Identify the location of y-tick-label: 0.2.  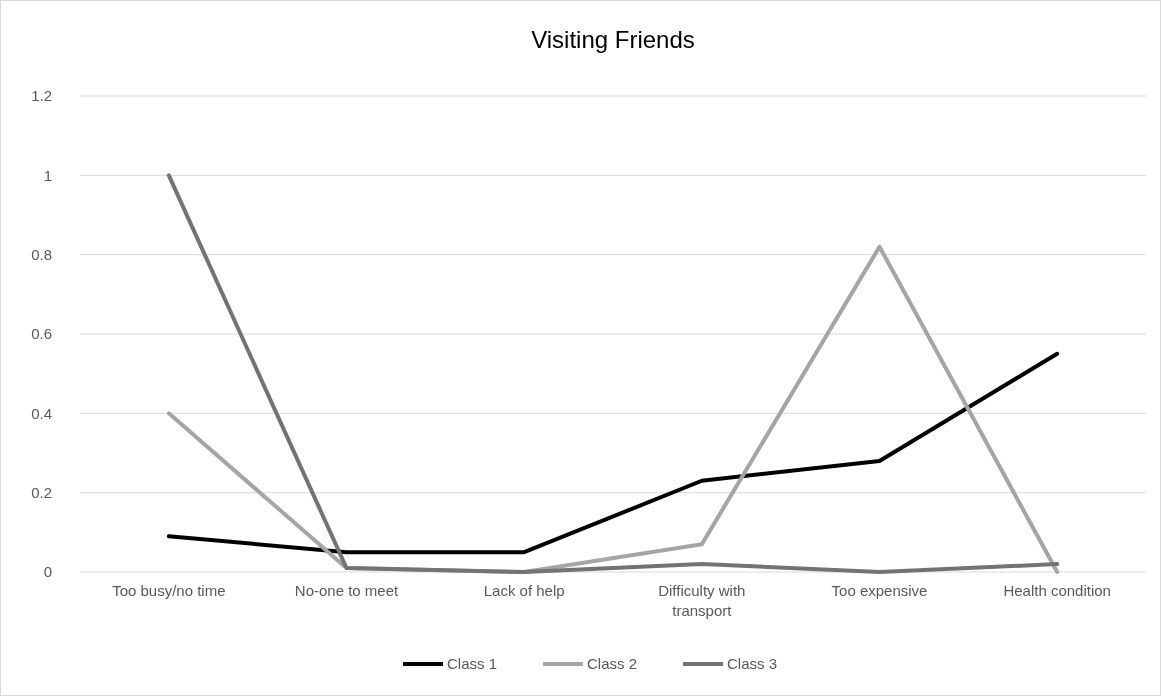
(41, 492).